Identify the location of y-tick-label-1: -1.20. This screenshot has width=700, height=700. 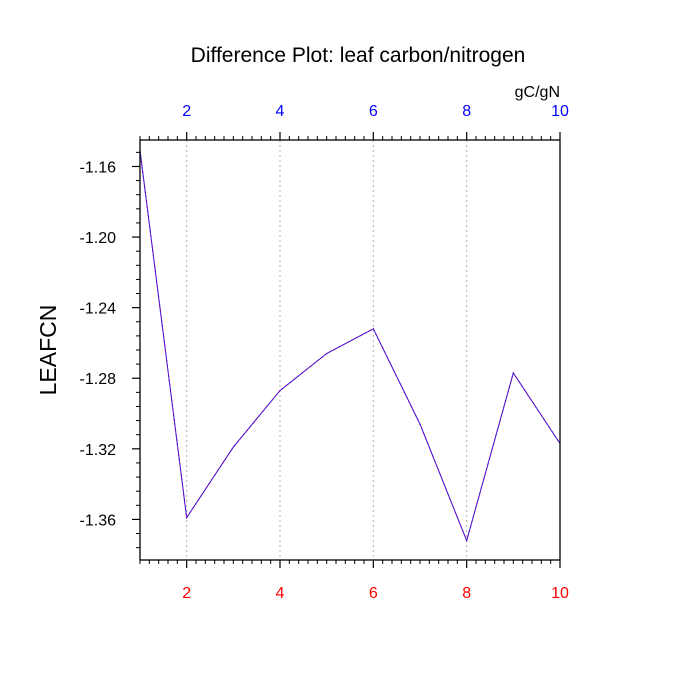
(98, 238).